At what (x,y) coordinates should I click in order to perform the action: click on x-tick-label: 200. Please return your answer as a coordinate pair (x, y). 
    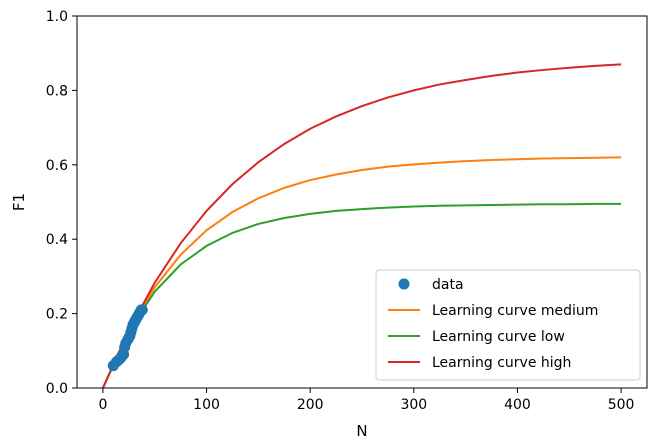
    Looking at the image, I should click on (310, 405).